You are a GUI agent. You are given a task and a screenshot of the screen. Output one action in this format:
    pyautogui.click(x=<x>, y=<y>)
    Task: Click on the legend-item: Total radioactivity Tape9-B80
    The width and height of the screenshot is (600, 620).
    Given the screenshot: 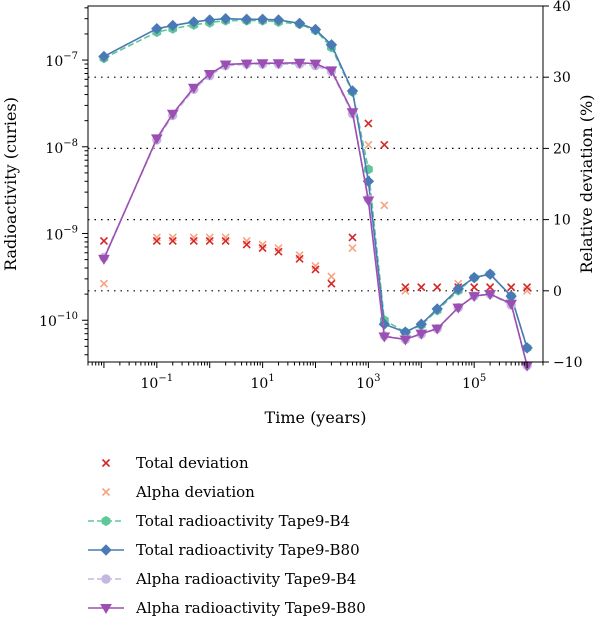 What is the action you would take?
    pyautogui.click(x=224, y=550)
    